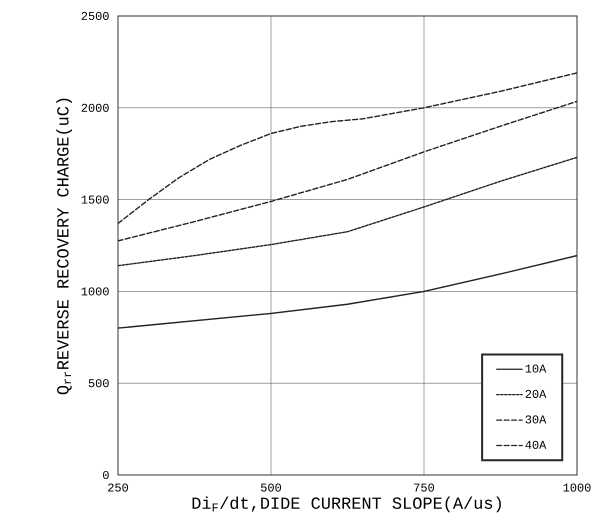 The height and width of the screenshot is (530, 597). I want to click on legend-label: 10A, so click(536, 368).